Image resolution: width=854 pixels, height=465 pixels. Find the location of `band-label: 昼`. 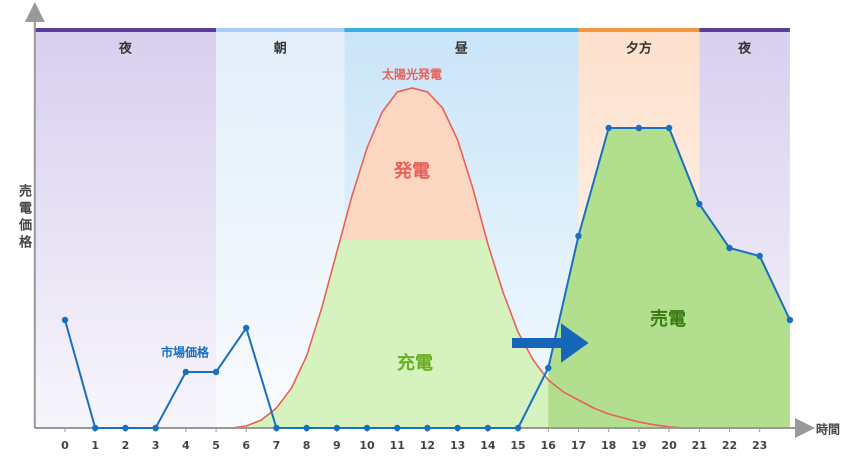

band-label: 昼 is located at coordinates (461, 49).